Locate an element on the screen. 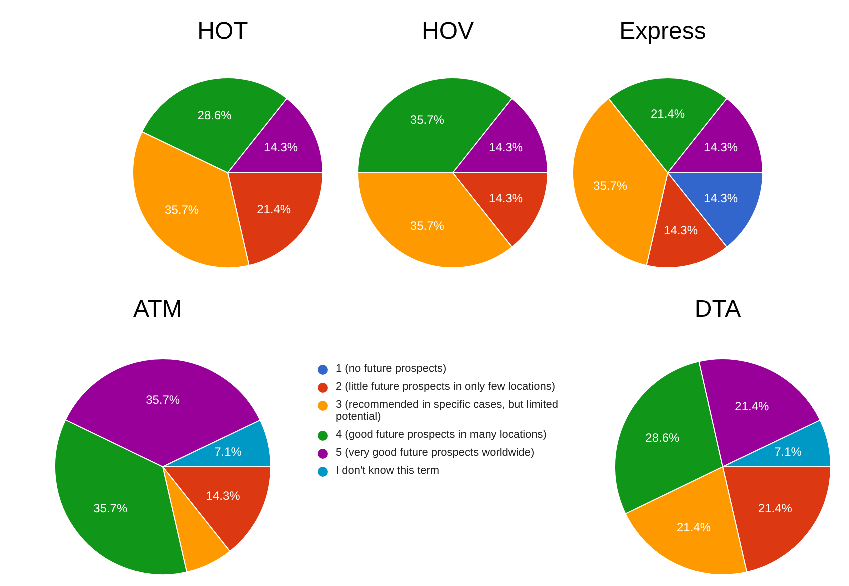 This screenshot has height=586, width=849. chart-title: DTA is located at coordinates (718, 310).